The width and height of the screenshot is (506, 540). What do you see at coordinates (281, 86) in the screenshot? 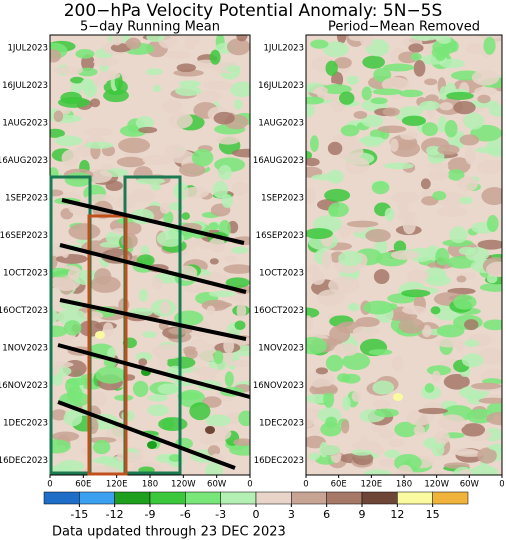
I see `y-tick-label: 16JUL2023` at bounding box center [281, 86].